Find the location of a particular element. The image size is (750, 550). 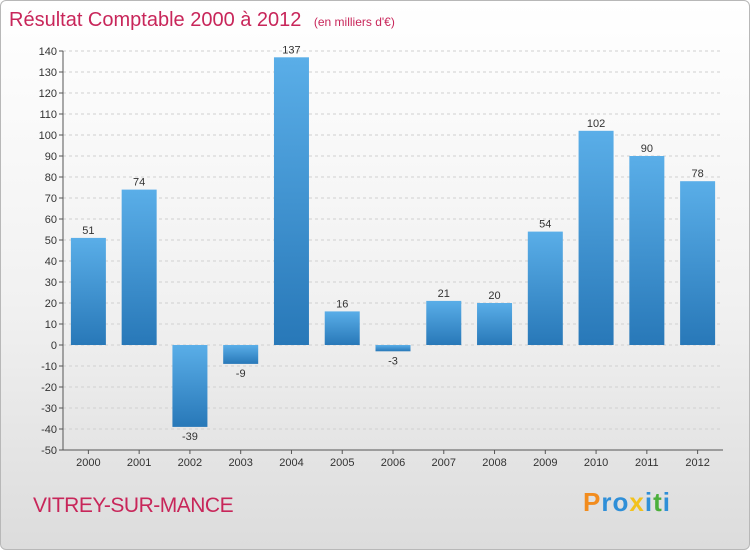

data-label-2012: 78 is located at coordinates (697, 174).